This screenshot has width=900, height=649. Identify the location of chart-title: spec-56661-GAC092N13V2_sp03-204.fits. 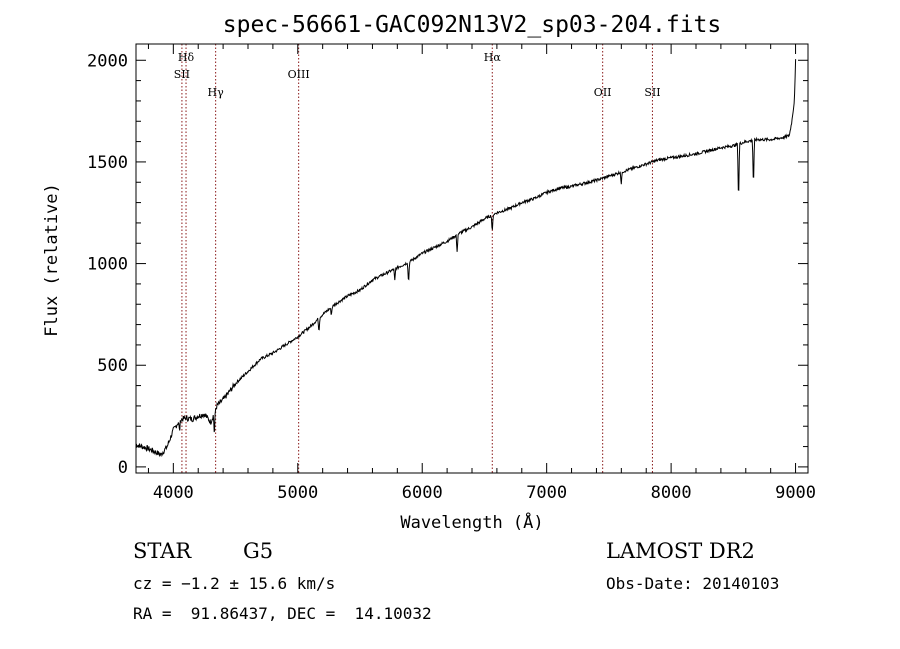
(472, 25).